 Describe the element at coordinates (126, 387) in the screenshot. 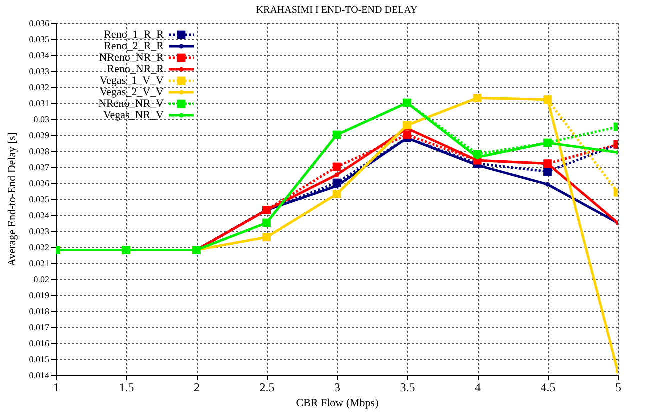

I see `x-tick-label: 1.5` at that location.